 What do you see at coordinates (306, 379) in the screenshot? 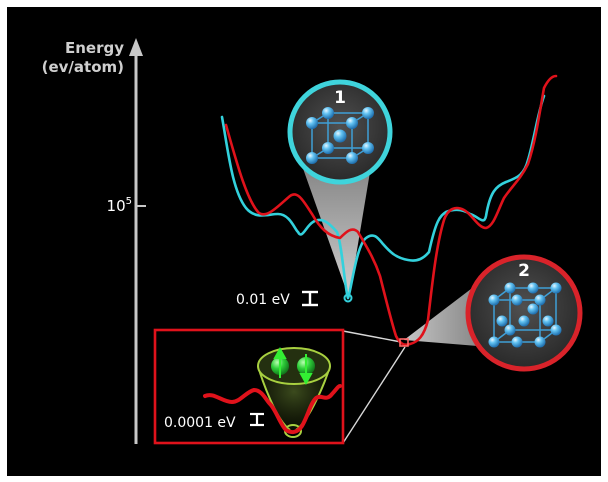
I see `spin-down-arrow-icon` at bounding box center [306, 379].